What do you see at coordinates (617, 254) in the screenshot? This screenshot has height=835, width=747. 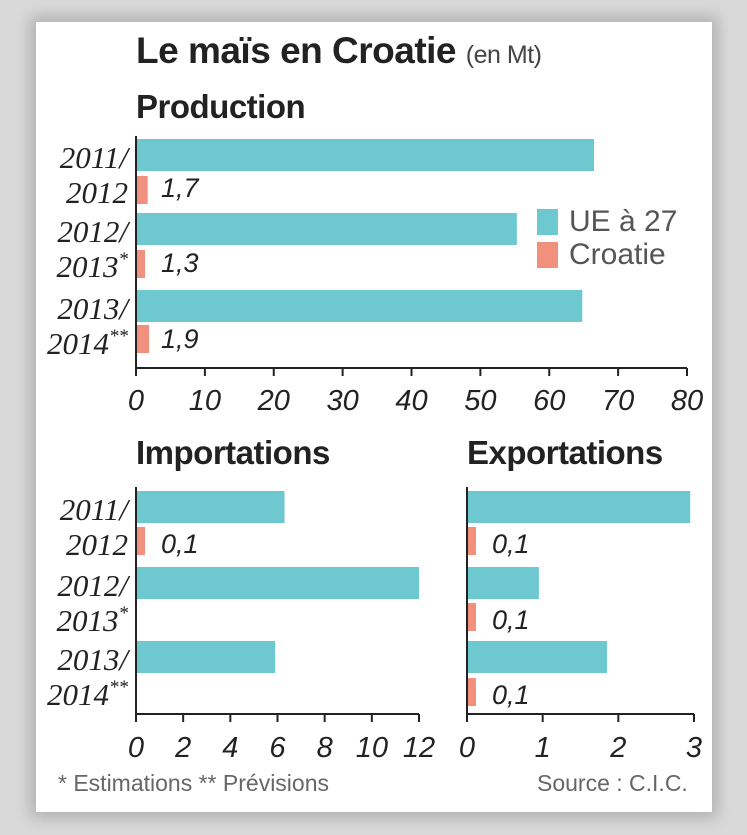 I see `legend-label-croatie: Croatie` at bounding box center [617, 254].